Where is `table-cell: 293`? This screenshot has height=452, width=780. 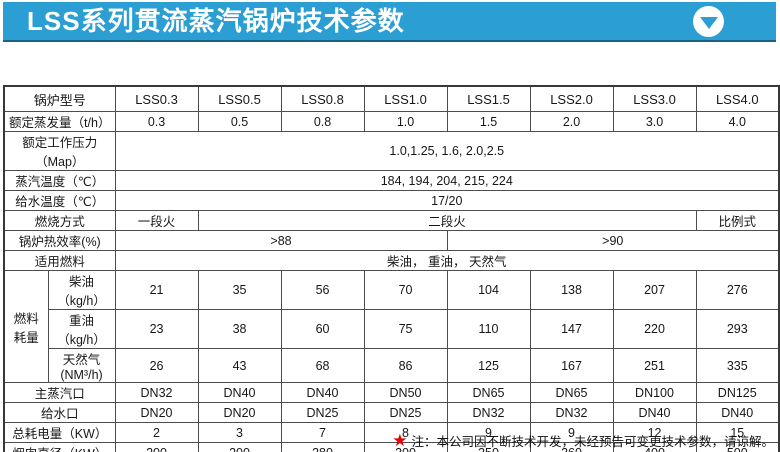
table-cell: 293 is located at coordinates (737, 329).